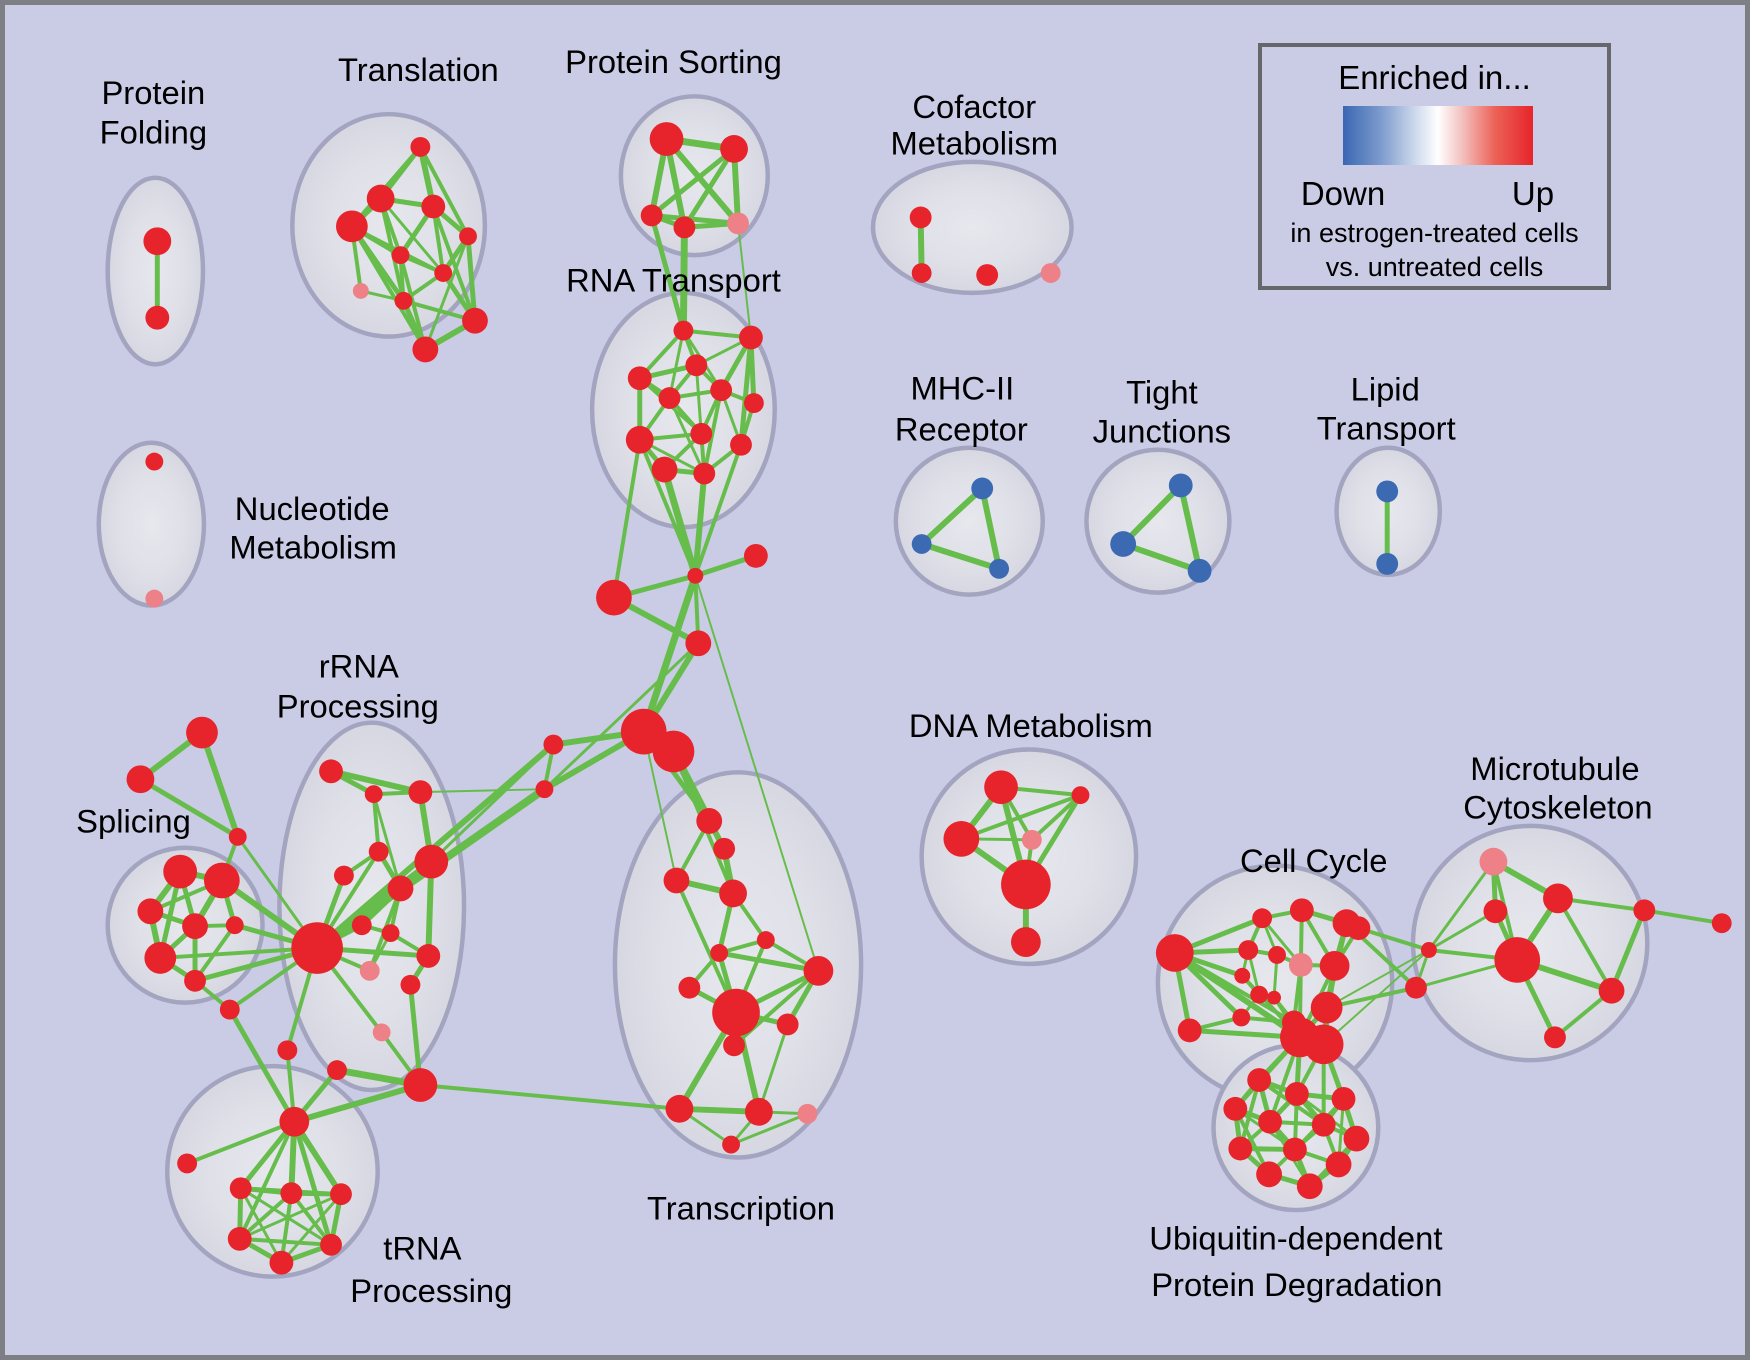 The width and height of the screenshot is (1750, 1360). What do you see at coordinates (153, 92) in the screenshot?
I see `cluster-label-protein-folding-line1: Protein` at bounding box center [153, 92].